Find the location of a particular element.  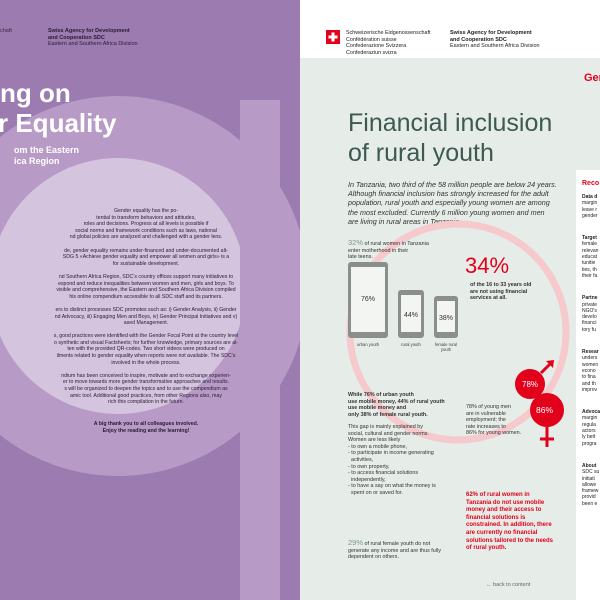

gap-line: This gap is mainly explained by is located at coordinates (385, 427).